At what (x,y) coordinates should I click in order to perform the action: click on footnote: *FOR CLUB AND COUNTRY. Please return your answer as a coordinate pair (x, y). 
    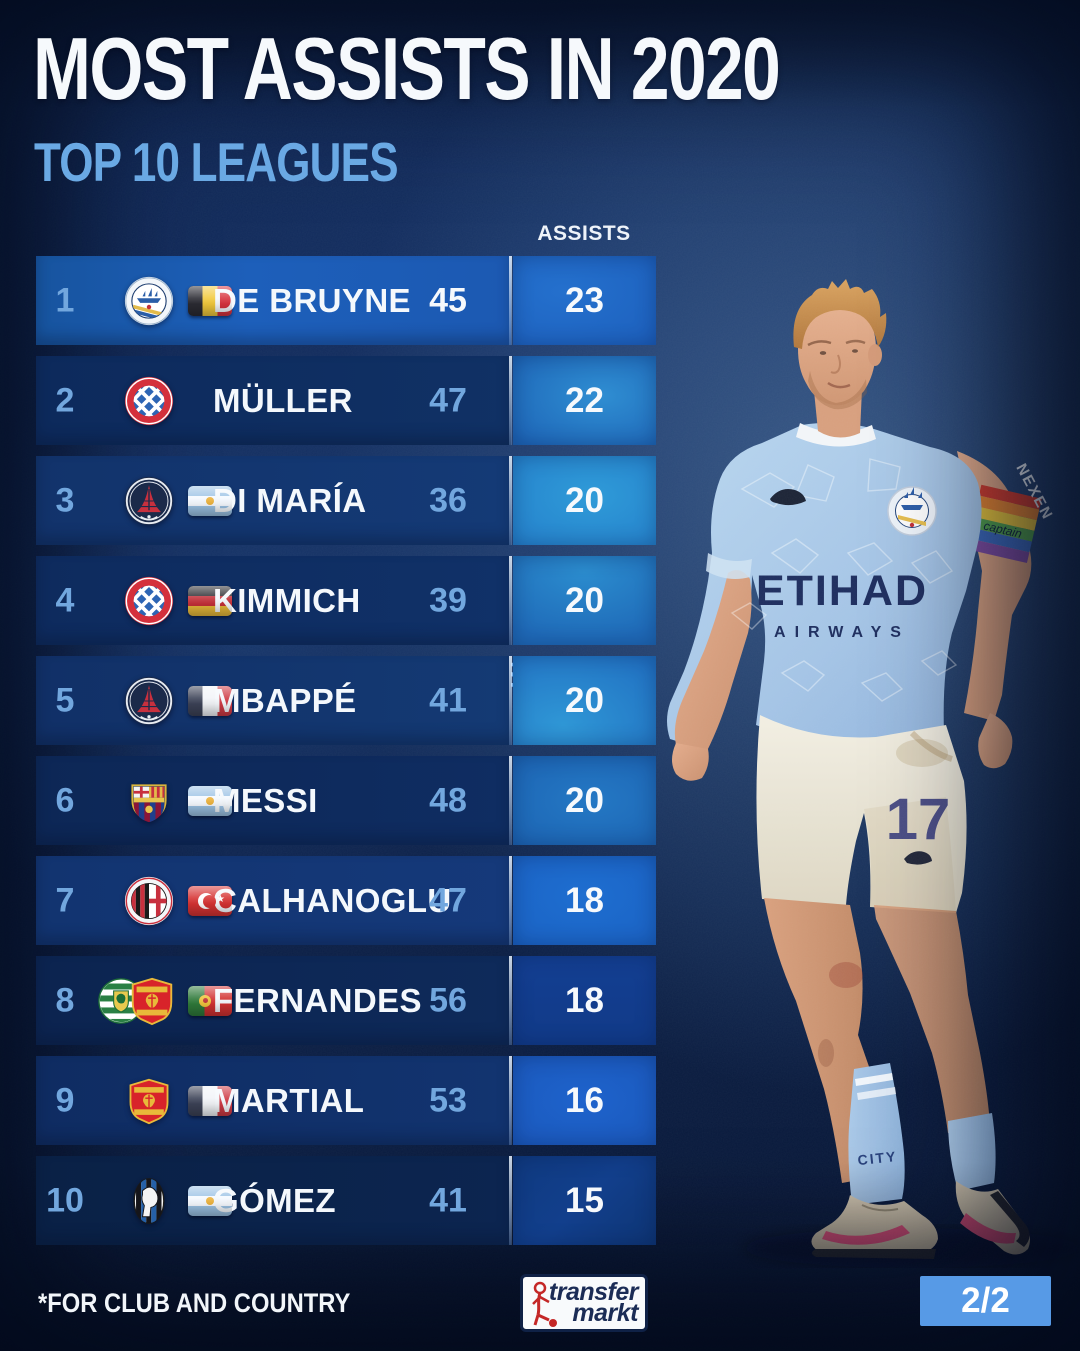
    Looking at the image, I should click on (194, 1303).